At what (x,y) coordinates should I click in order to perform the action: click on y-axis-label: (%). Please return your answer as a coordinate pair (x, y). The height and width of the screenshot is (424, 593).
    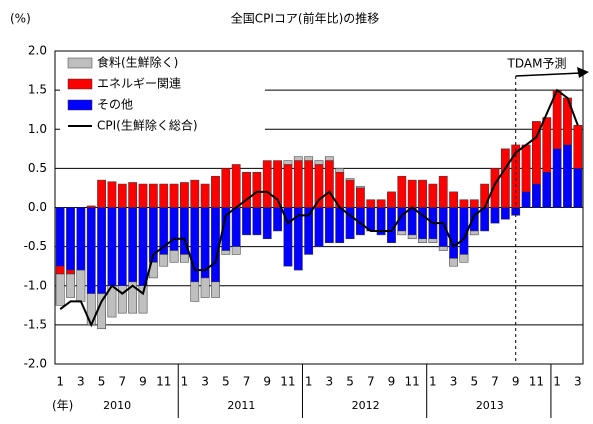
    Looking at the image, I should click on (20, 19).